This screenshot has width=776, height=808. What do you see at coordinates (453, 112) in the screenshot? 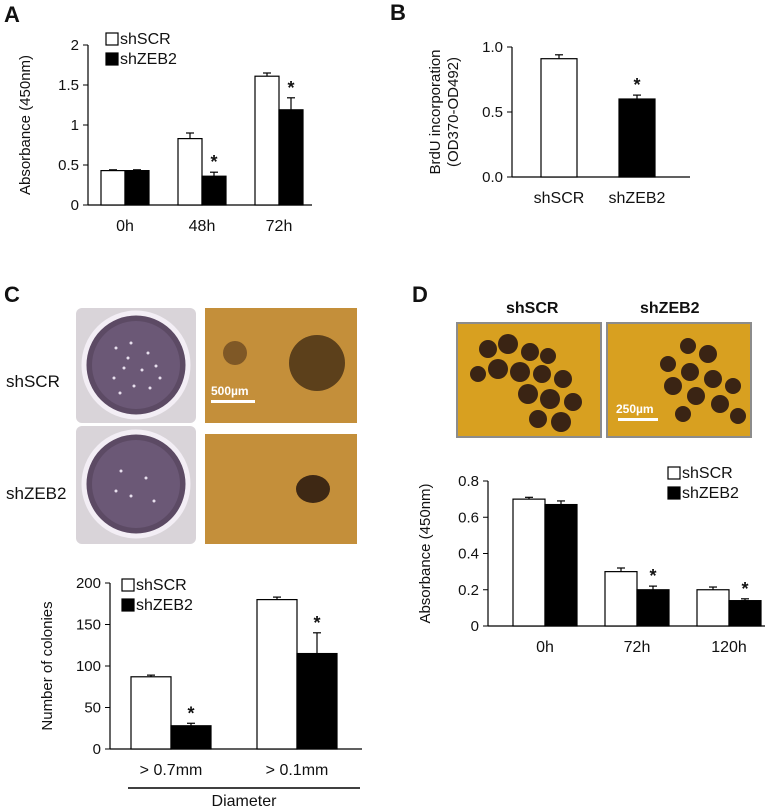
I see `y-axis-label: (OD370-OD492)` at bounding box center [453, 112].